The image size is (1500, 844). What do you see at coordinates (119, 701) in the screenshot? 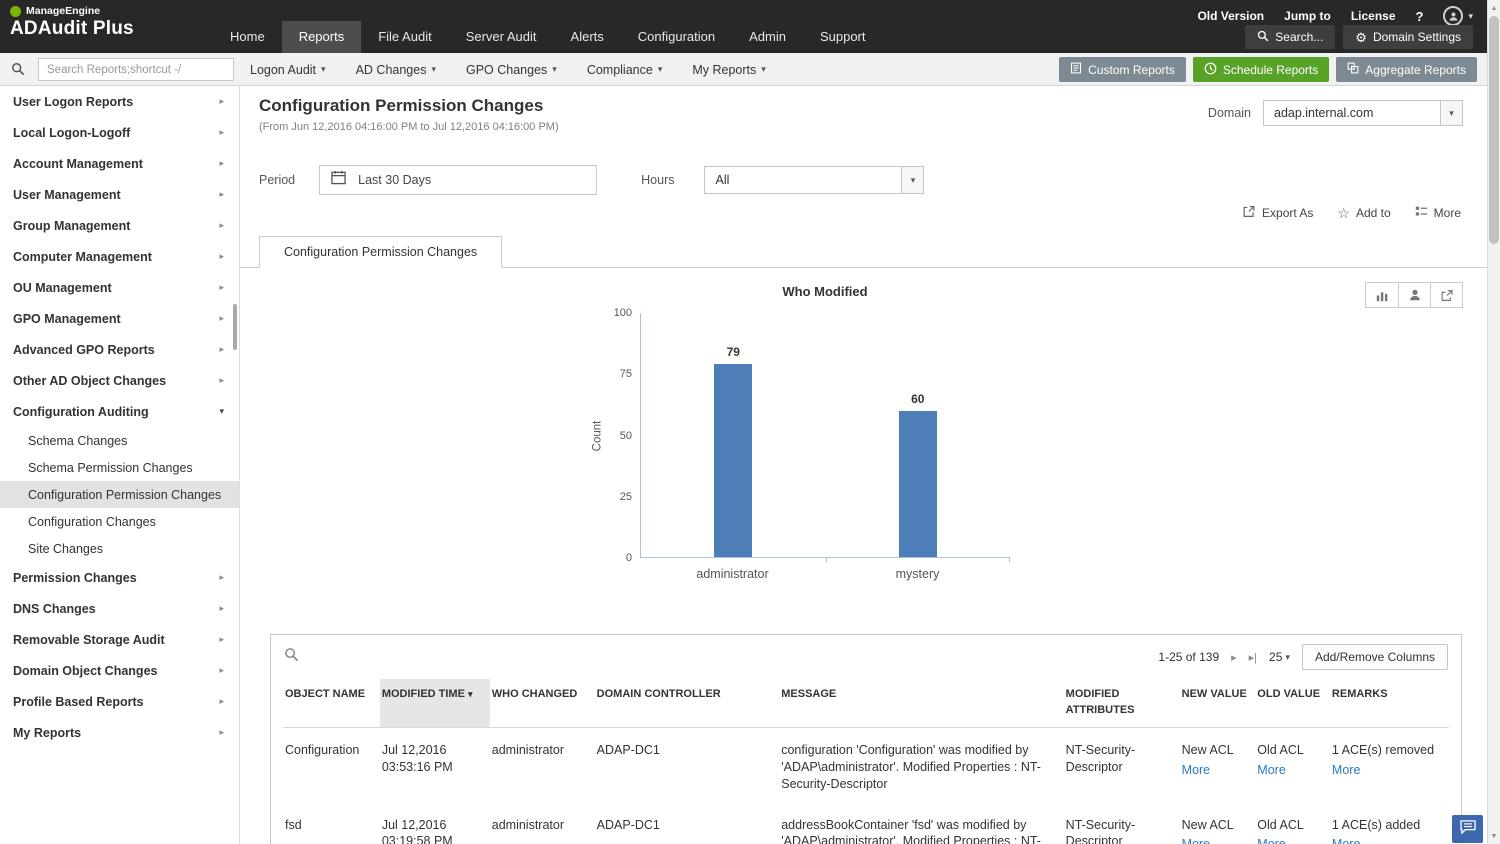
I see `sidebar-item-profile-based-reports: Profile Based Reports ▸` at bounding box center [119, 701].